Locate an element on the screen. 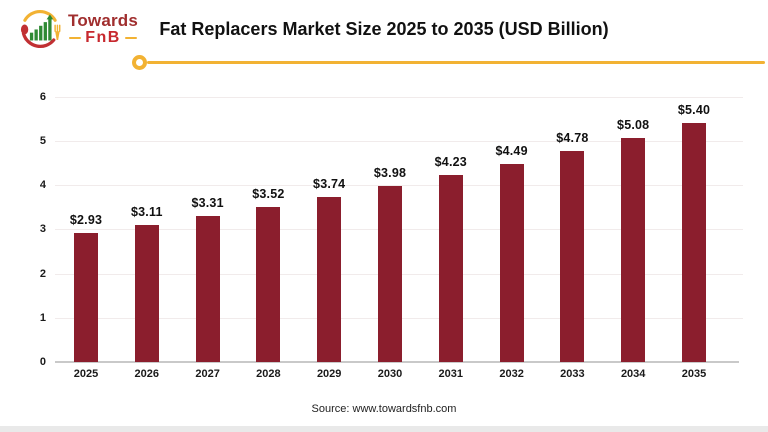  y-axis-label: 2 is located at coordinates (42, 273).